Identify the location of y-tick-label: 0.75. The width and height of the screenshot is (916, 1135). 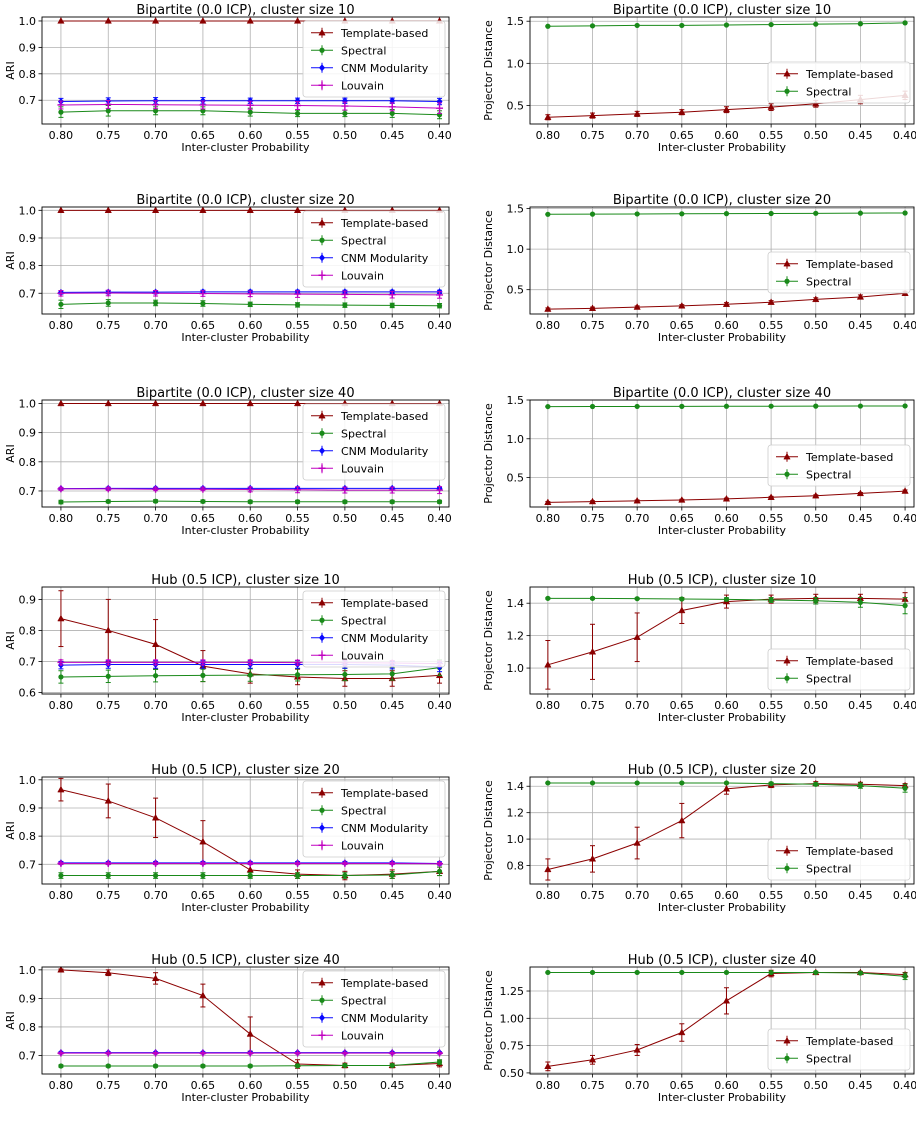
(512, 1046).